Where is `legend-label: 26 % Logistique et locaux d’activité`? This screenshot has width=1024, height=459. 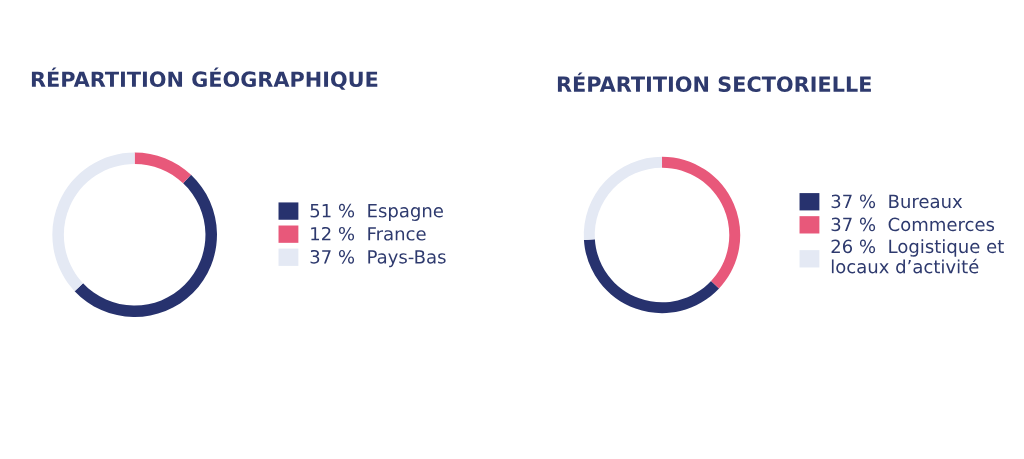 legend-label: 26 % Logistique et locaux d’activité is located at coordinates (917, 256).